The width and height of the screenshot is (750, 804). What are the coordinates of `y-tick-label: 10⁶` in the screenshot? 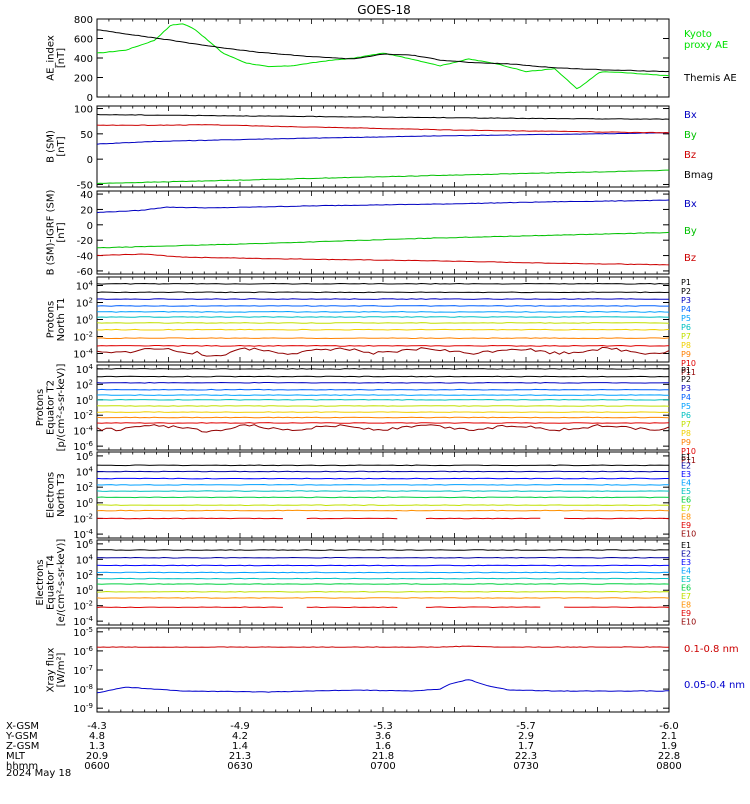 It's located at (85, 456).